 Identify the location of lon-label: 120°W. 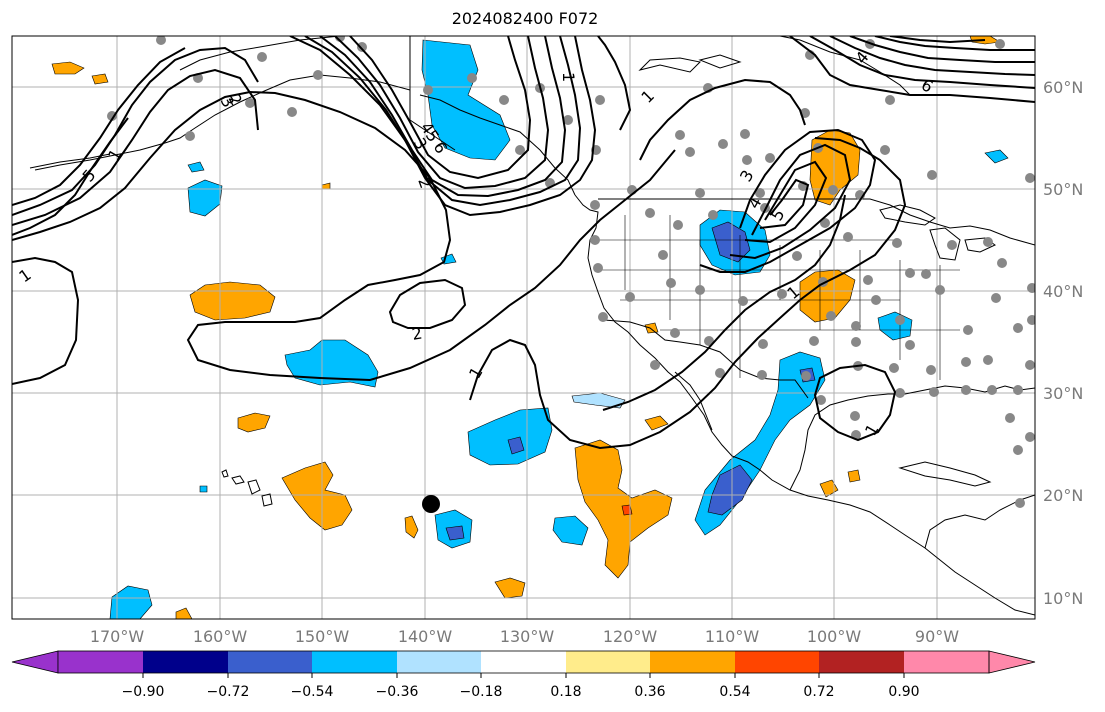
(630, 636).